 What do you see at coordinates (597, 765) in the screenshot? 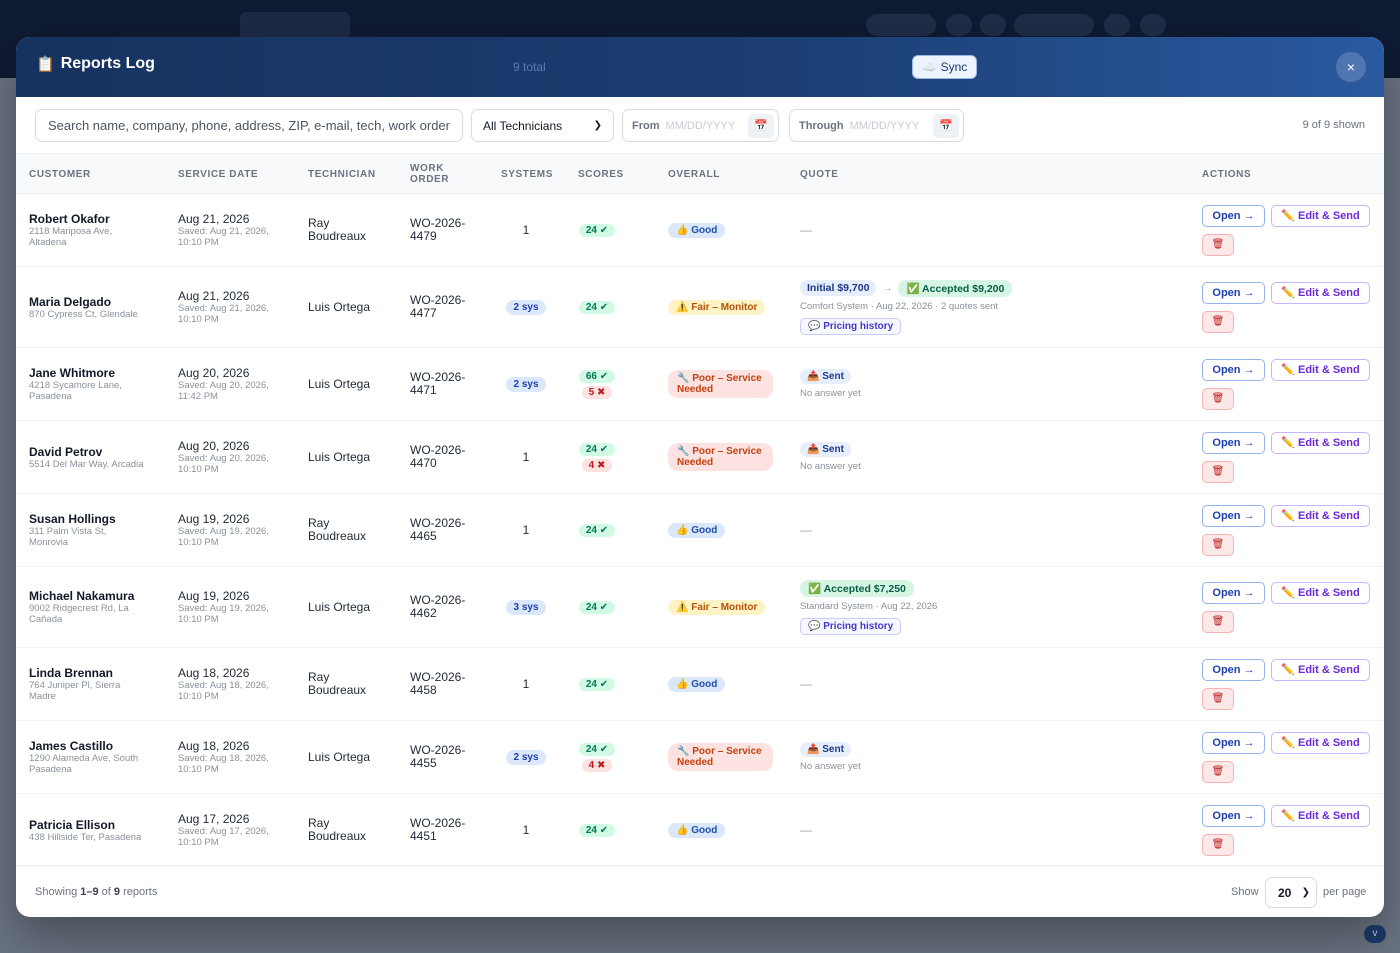
I see `score-fail-badge: 4 ✖` at bounding box center [597, 765].